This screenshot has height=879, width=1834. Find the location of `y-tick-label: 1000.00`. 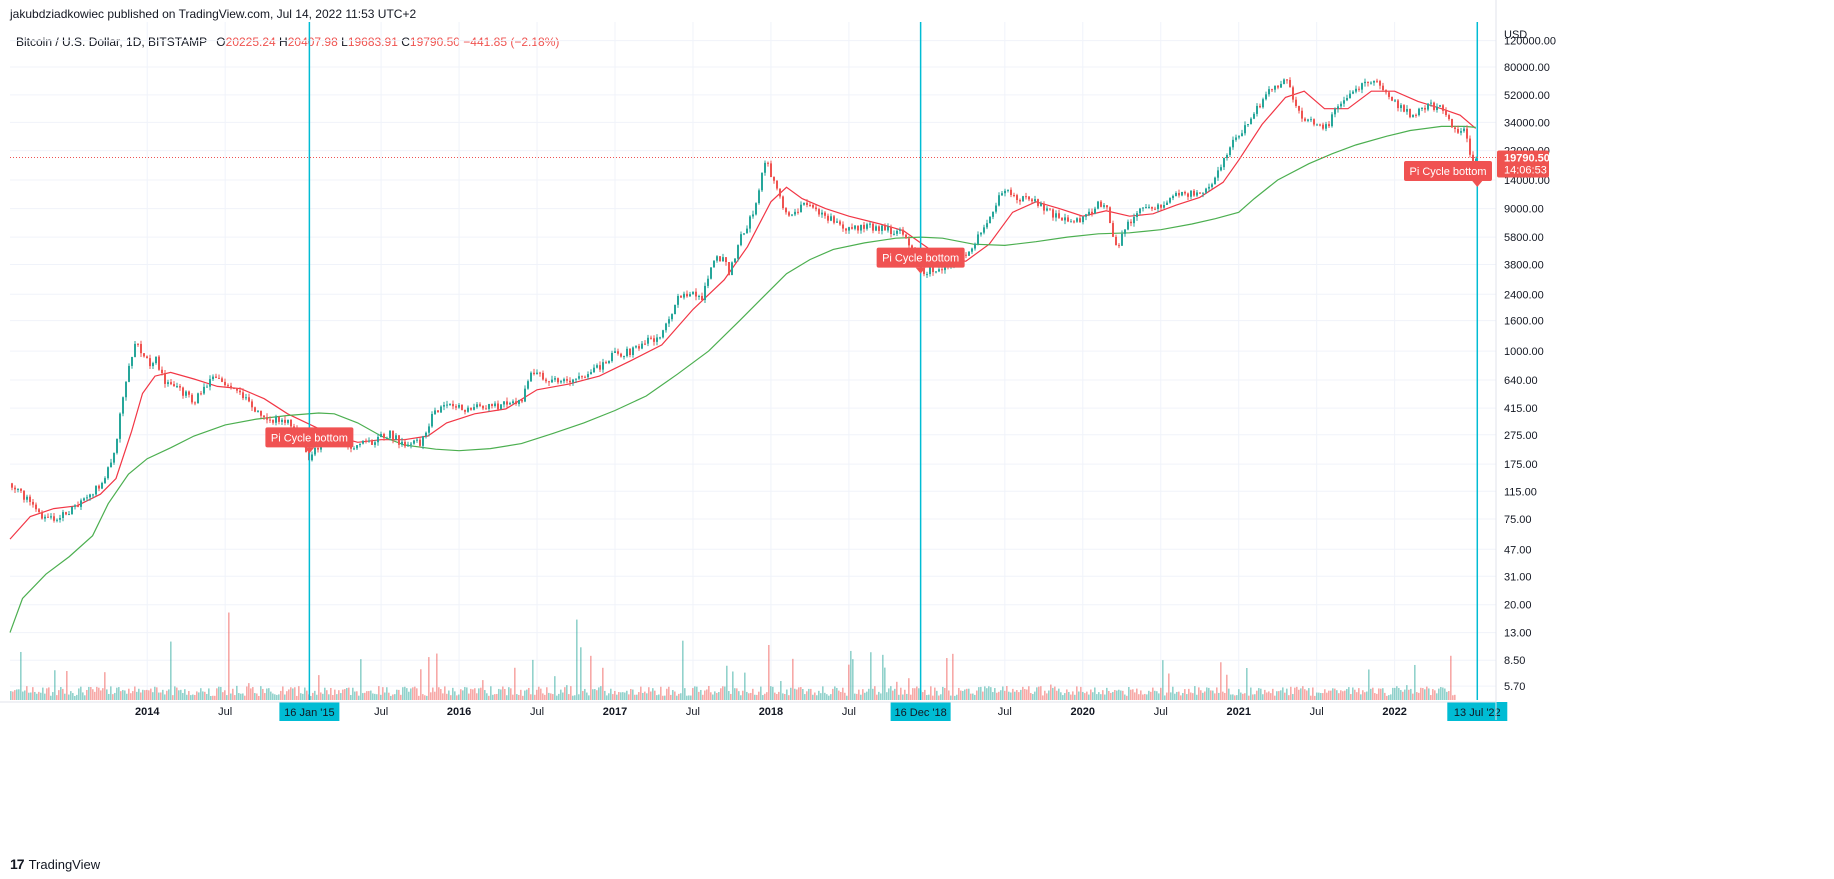

y-tick-label: 1000.00 is located at coordinates (1524, 352).